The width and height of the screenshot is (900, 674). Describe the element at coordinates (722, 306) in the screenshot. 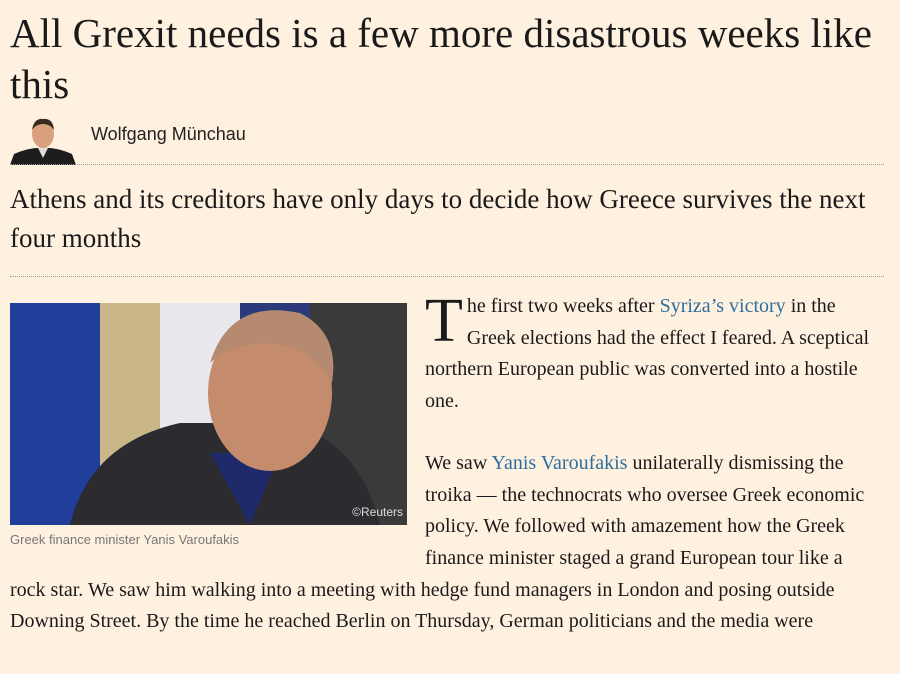

I see `link-syriza-victory: Syriza’s victory` at that location.